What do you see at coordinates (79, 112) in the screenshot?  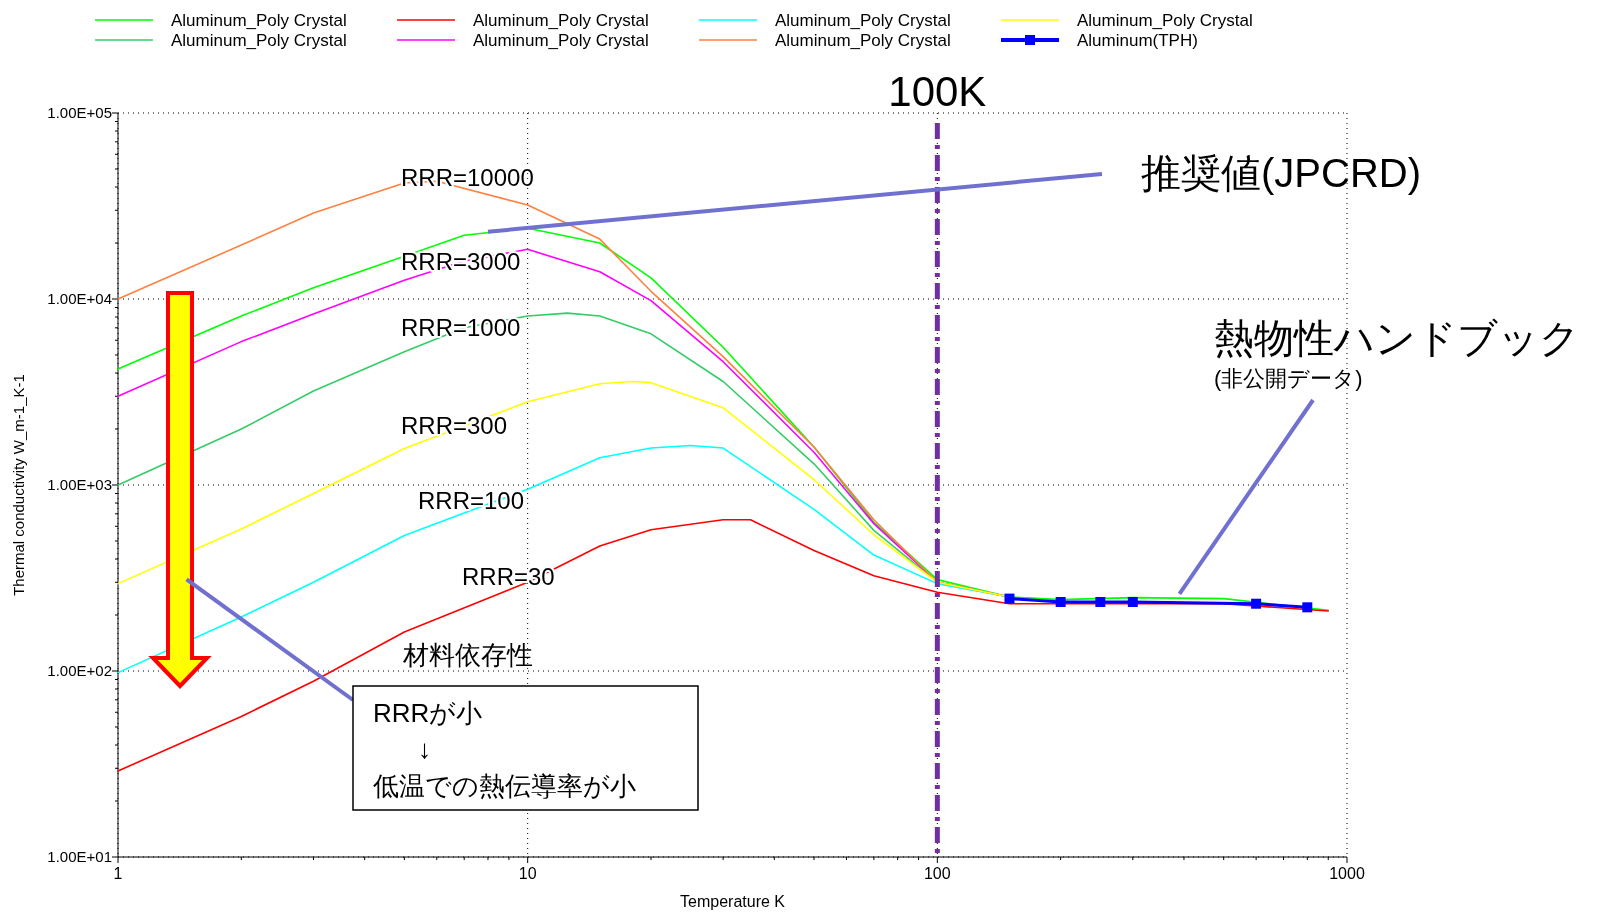 I see `y-tick-label: 1.00E+05` at bounding box center [79, 112].